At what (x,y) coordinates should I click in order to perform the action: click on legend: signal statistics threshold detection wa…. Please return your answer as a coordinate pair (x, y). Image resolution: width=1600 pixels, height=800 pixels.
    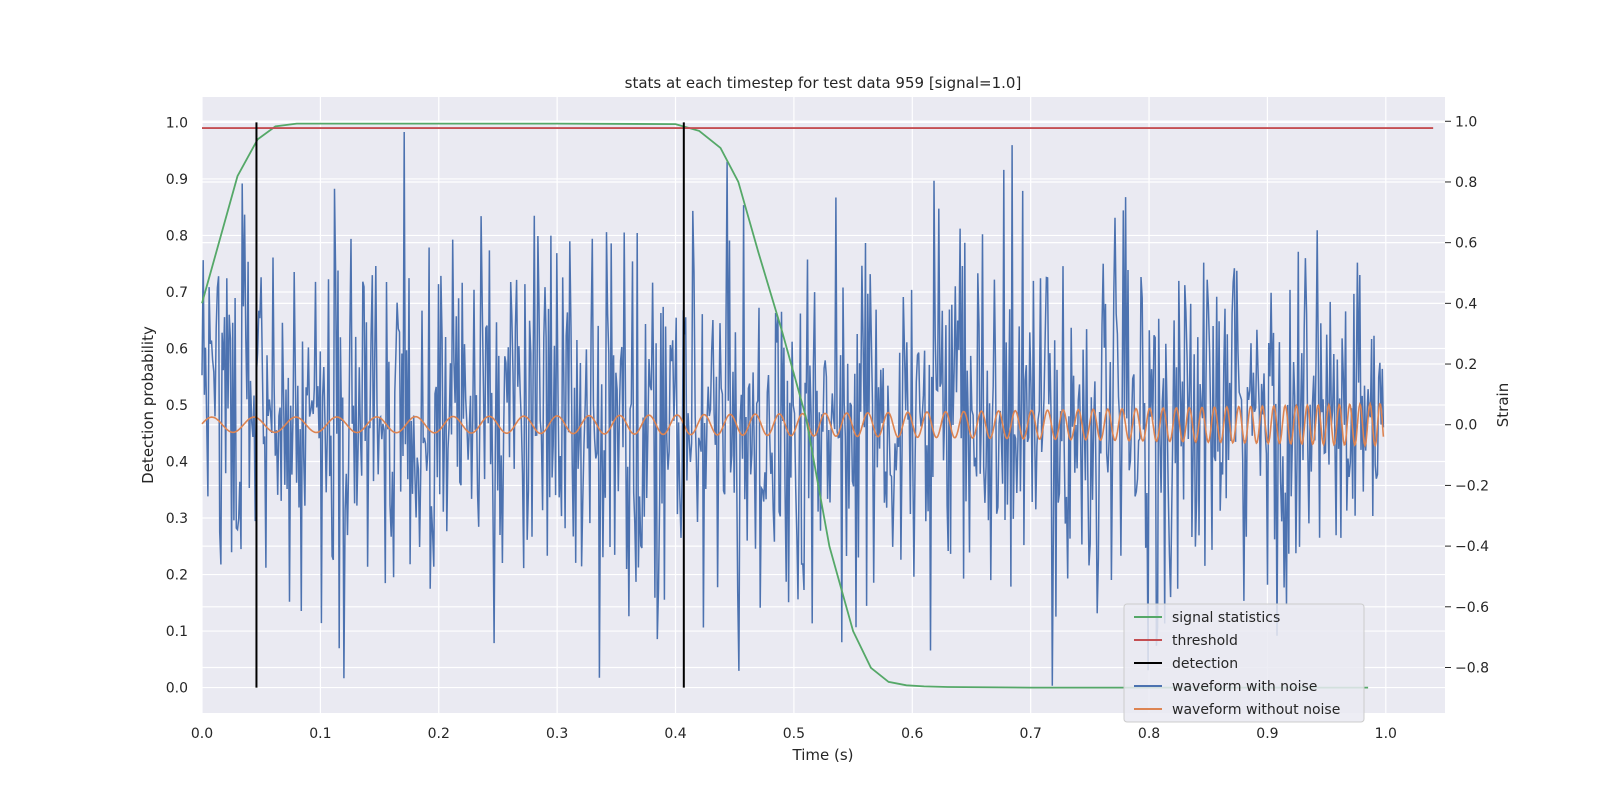
    Looking at the image, I should click on (1244, 663).